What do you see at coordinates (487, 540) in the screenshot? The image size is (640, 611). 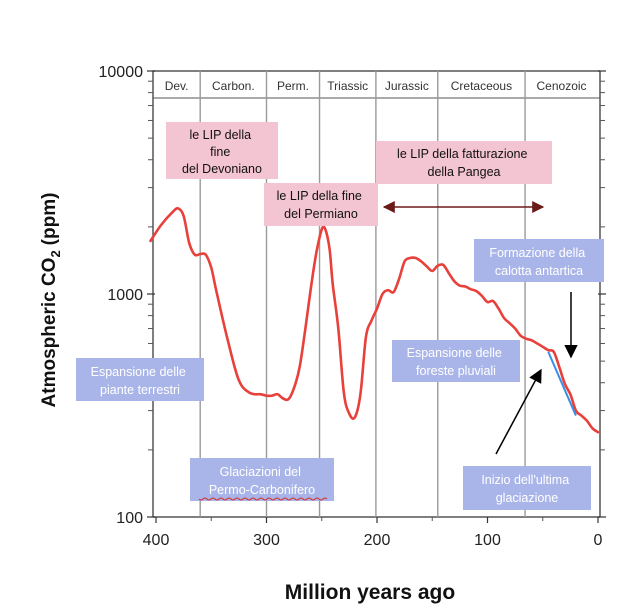 I see `x-tick-label: 100` at bounding box center [487, 540].